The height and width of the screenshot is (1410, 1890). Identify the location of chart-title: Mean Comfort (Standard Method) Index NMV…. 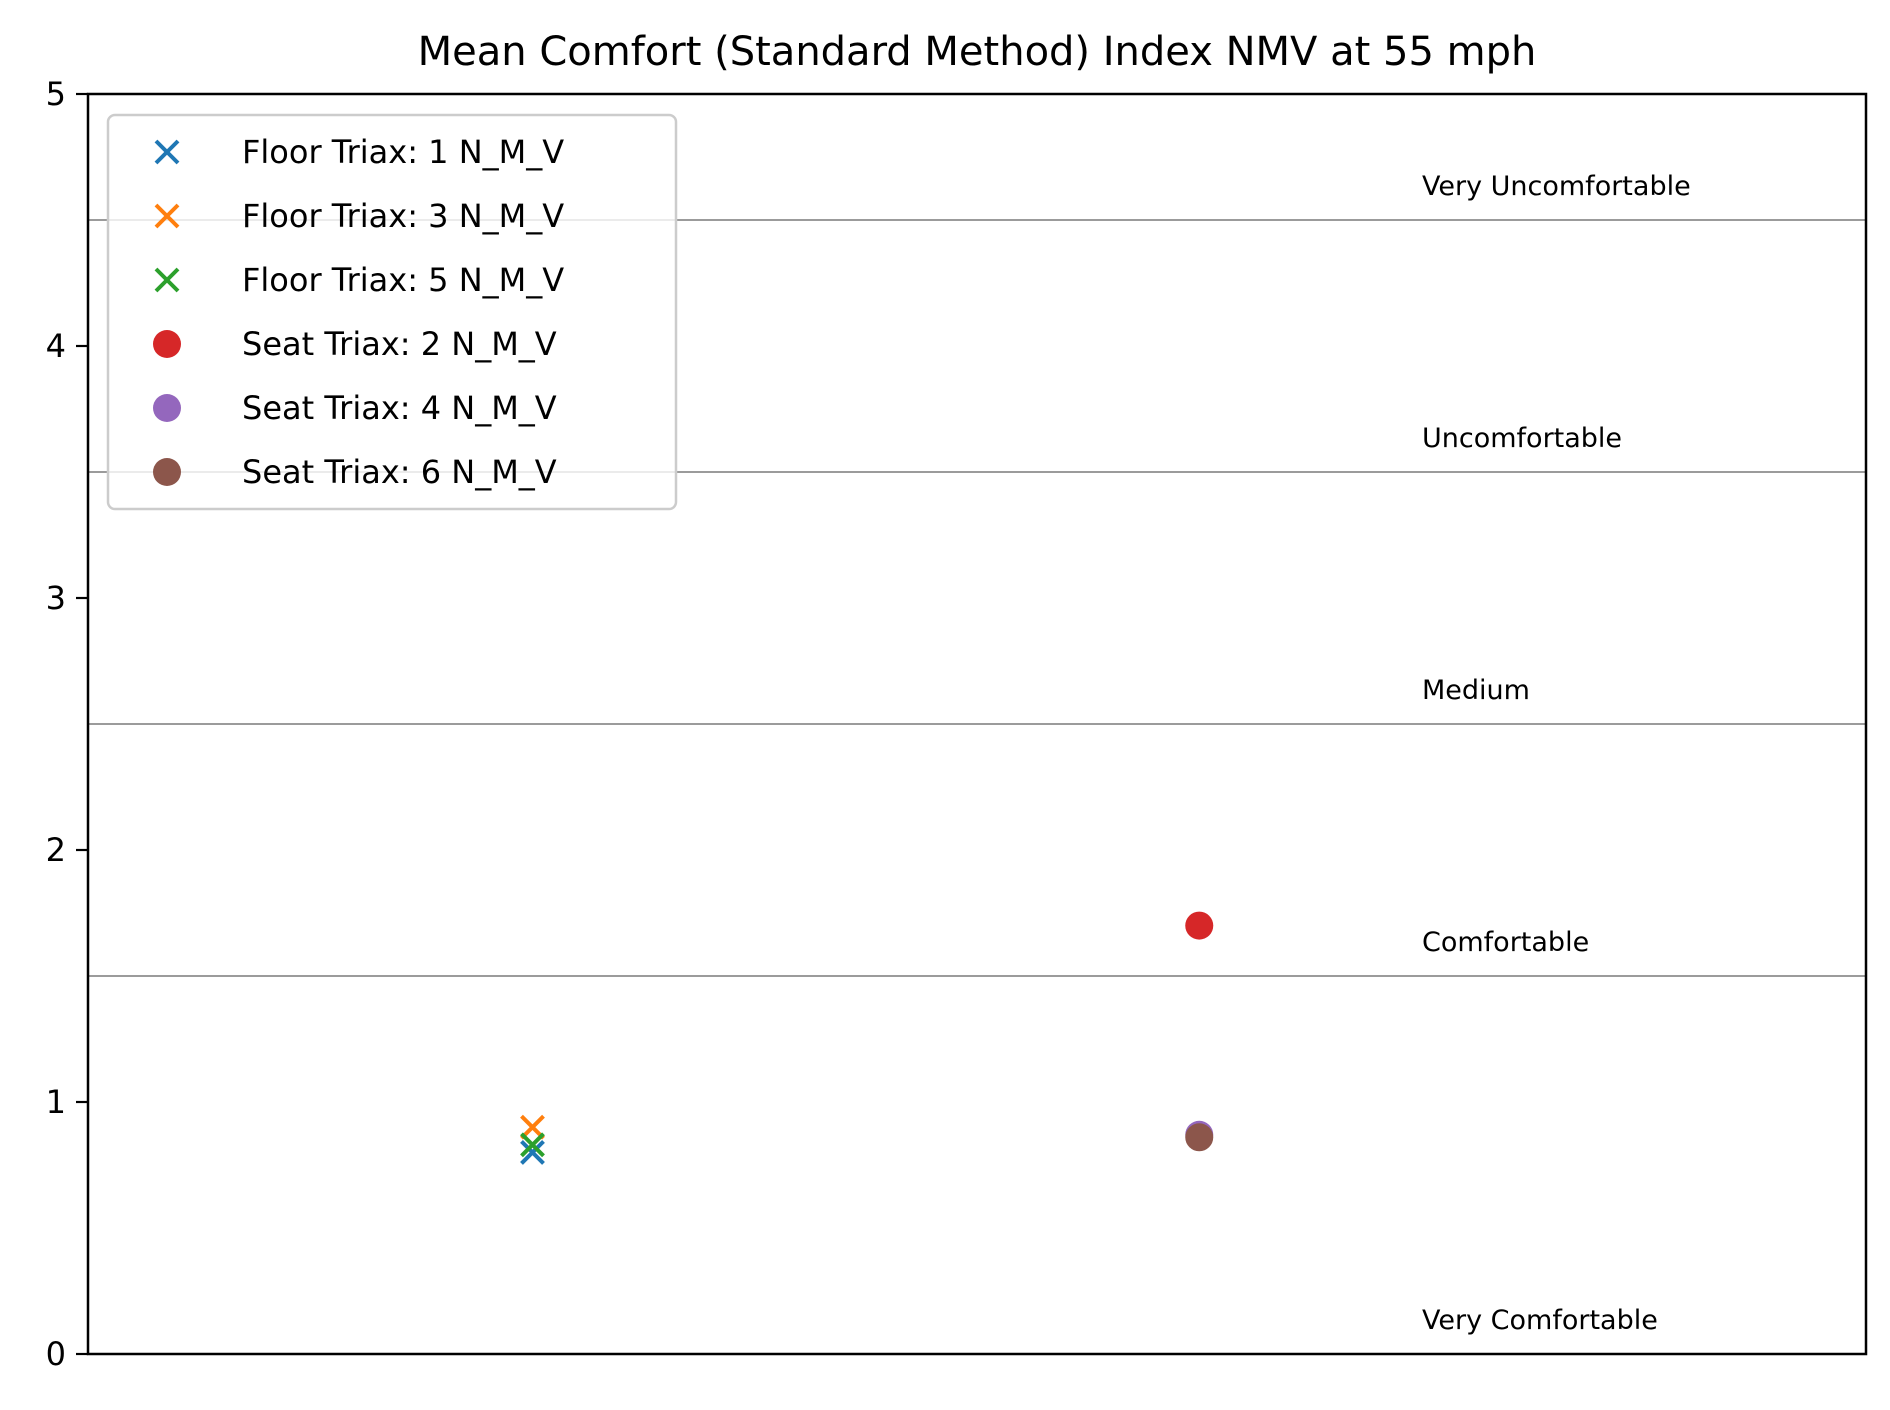
(977, 52).